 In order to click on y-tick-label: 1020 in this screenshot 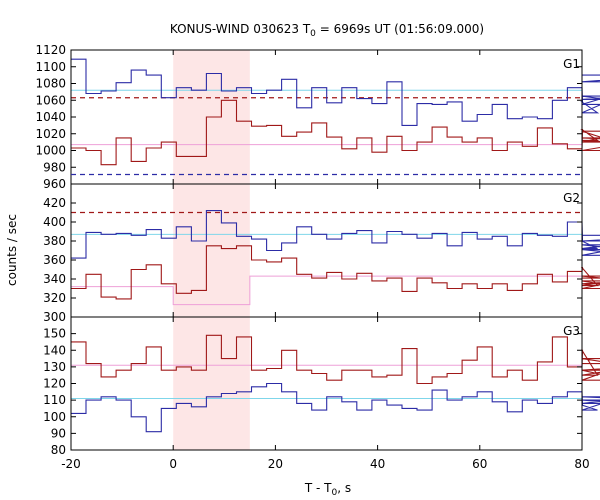, I will do `click(50, 134)`.